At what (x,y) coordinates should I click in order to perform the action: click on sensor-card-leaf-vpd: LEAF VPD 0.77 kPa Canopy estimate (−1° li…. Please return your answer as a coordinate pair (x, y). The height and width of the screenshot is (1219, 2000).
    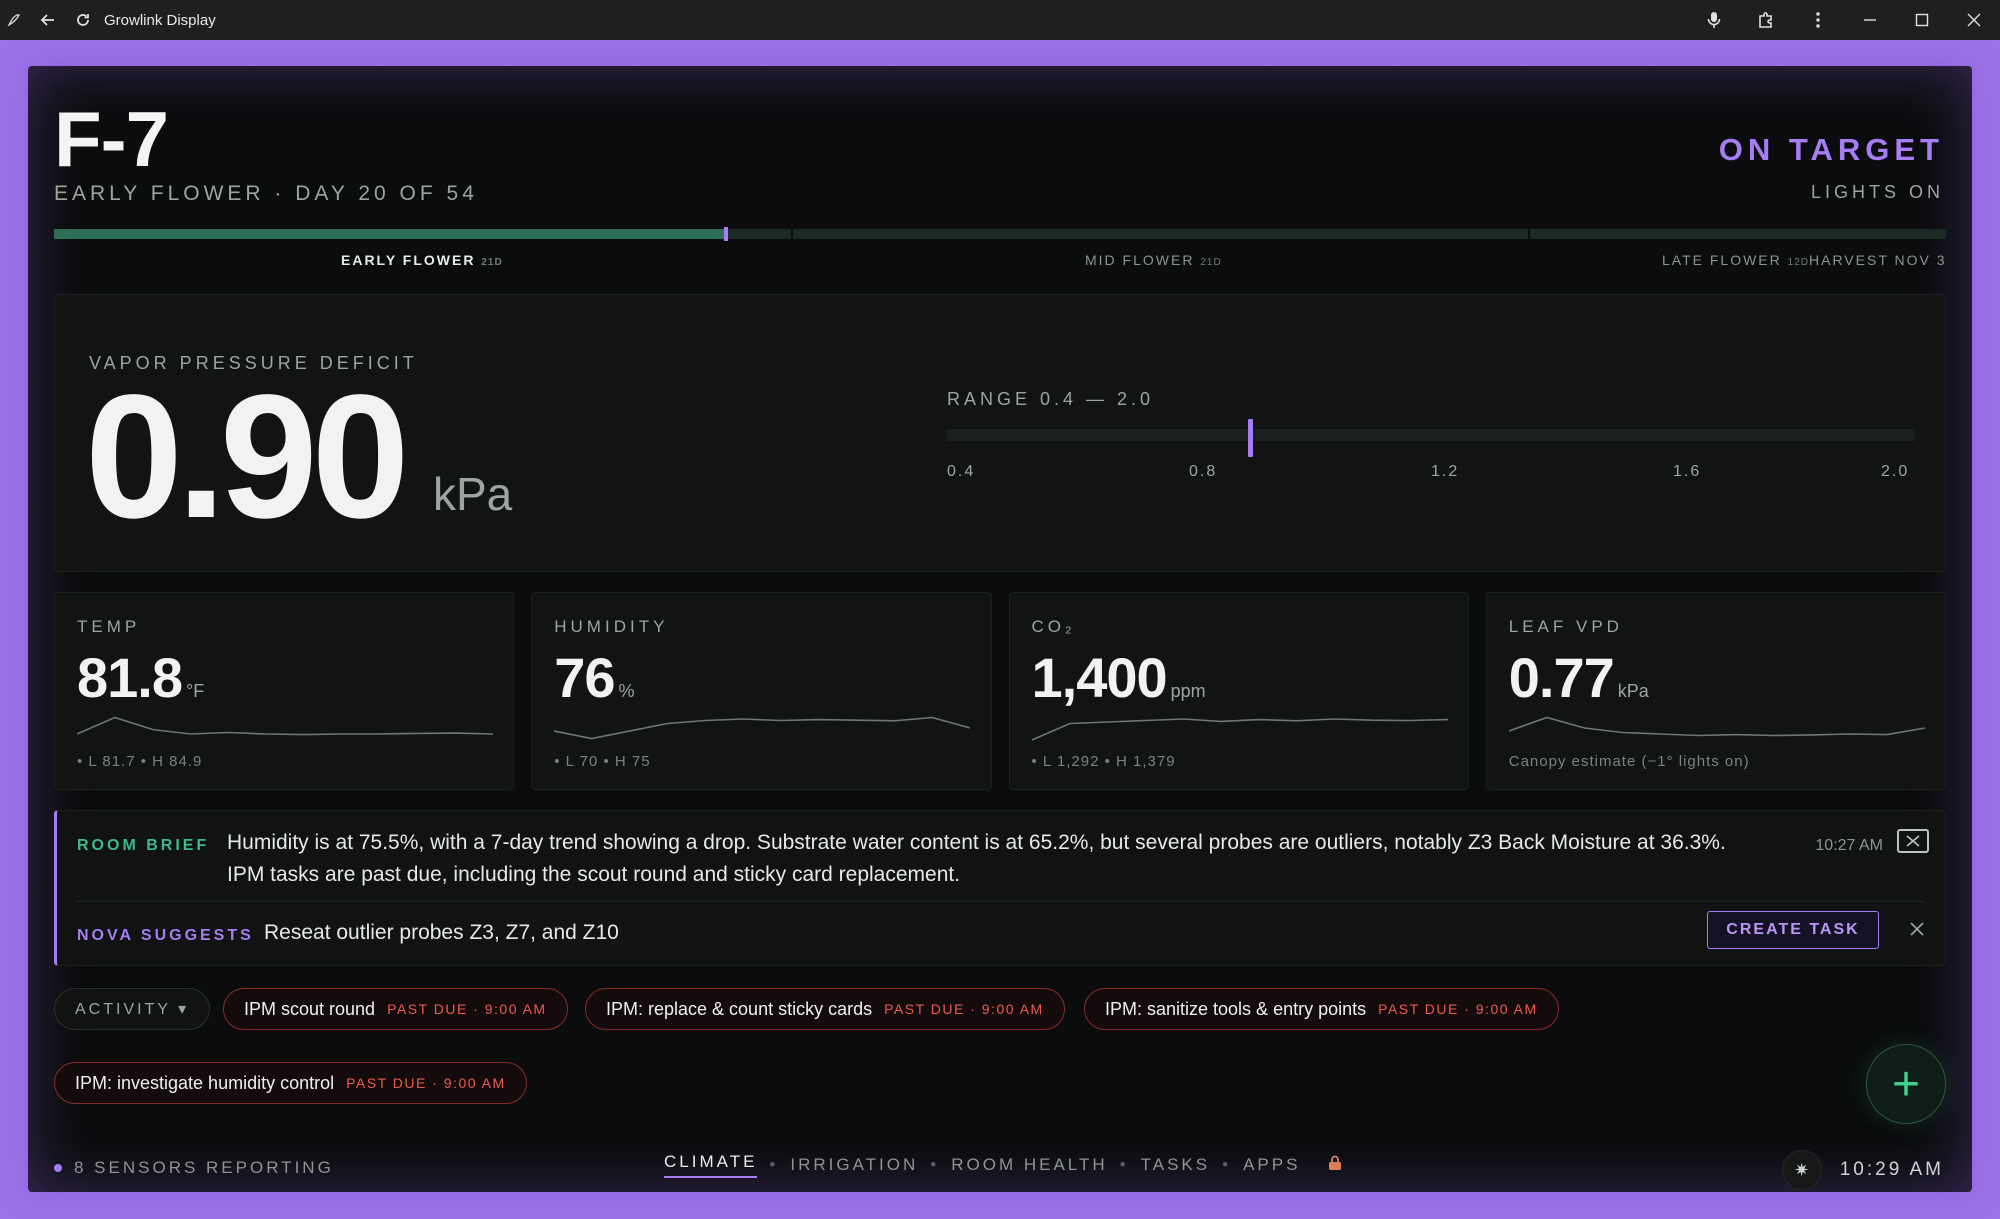
    Looking at the image, I should click on (1715, 691).